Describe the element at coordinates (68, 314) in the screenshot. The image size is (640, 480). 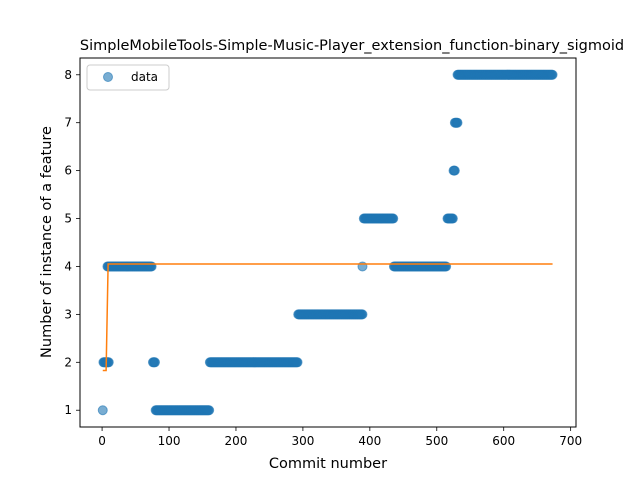
I see `y-tick-label: 3` at that location.